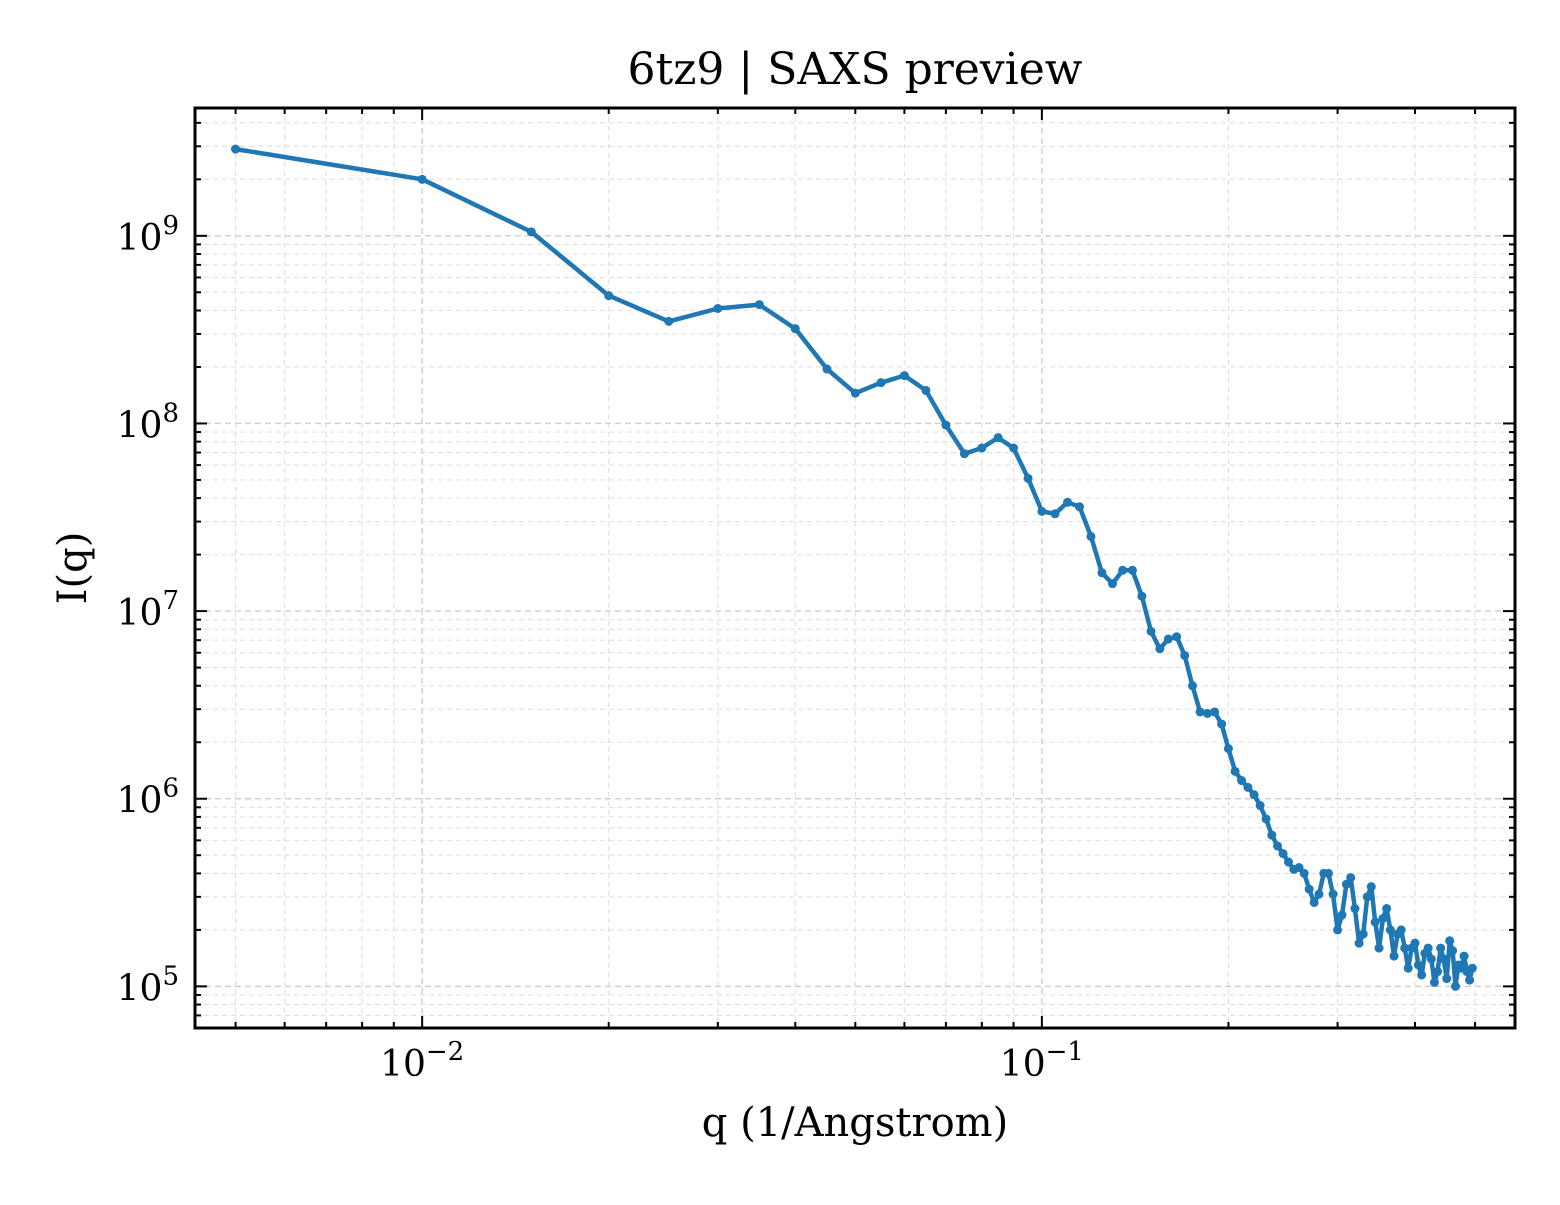 The height and width of the screenshot is (1205, 1560). I want to click on x-tick-label: 10⁻², so click(422, 1061).